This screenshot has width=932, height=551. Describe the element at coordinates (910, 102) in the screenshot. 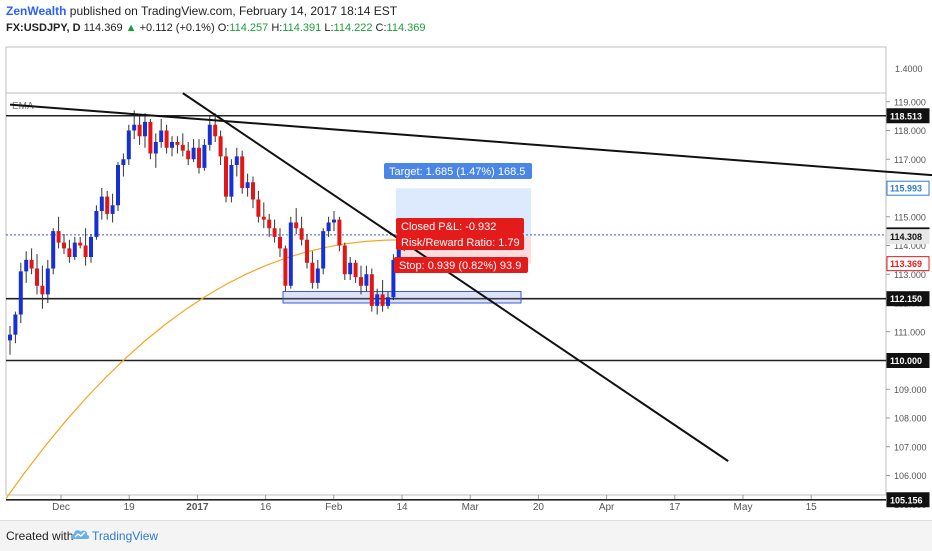

I see `y-tick-label: 119.000` at that location.